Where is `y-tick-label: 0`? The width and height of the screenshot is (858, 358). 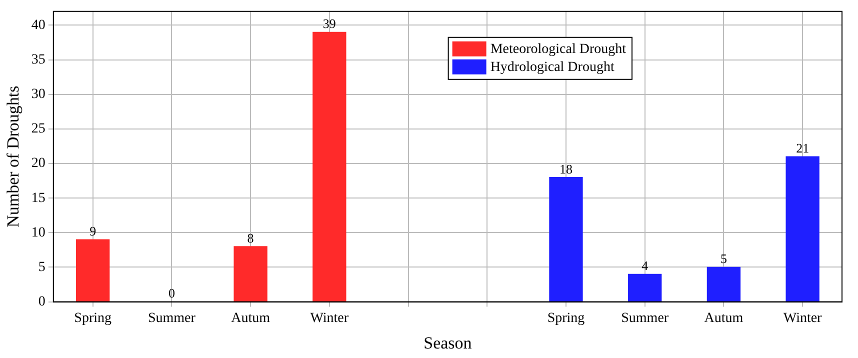 y-tick-label: 0 is located at coordinates (42, 302).